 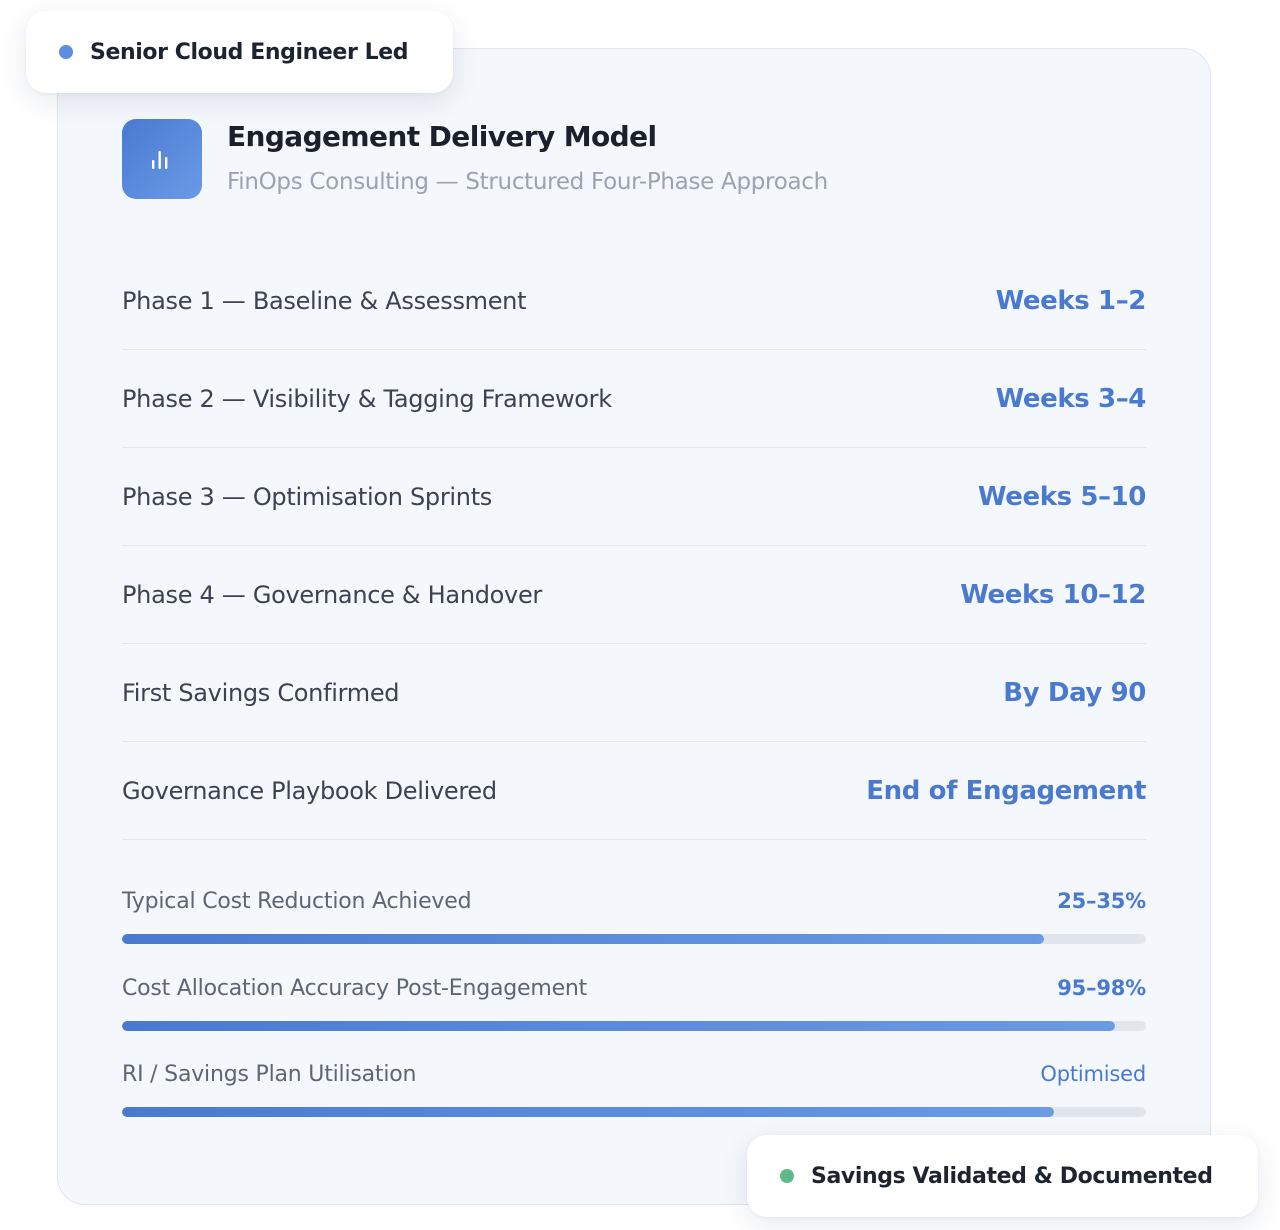 I want to click on metric-value: Optimised, so click(x=1093, y=1074).